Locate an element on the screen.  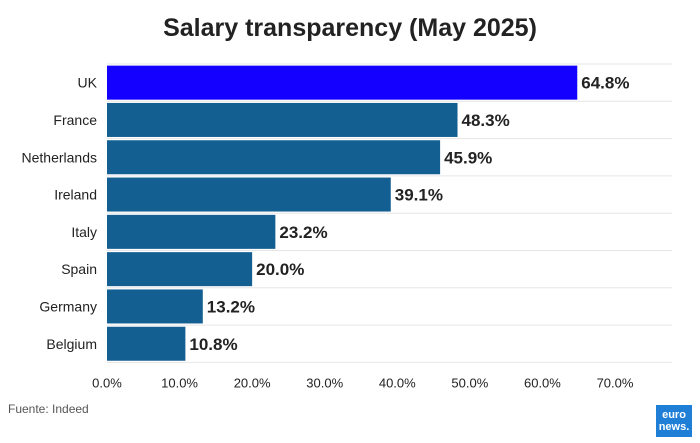
x-tick-label: 50.0% is located at coordinates (469, 382).